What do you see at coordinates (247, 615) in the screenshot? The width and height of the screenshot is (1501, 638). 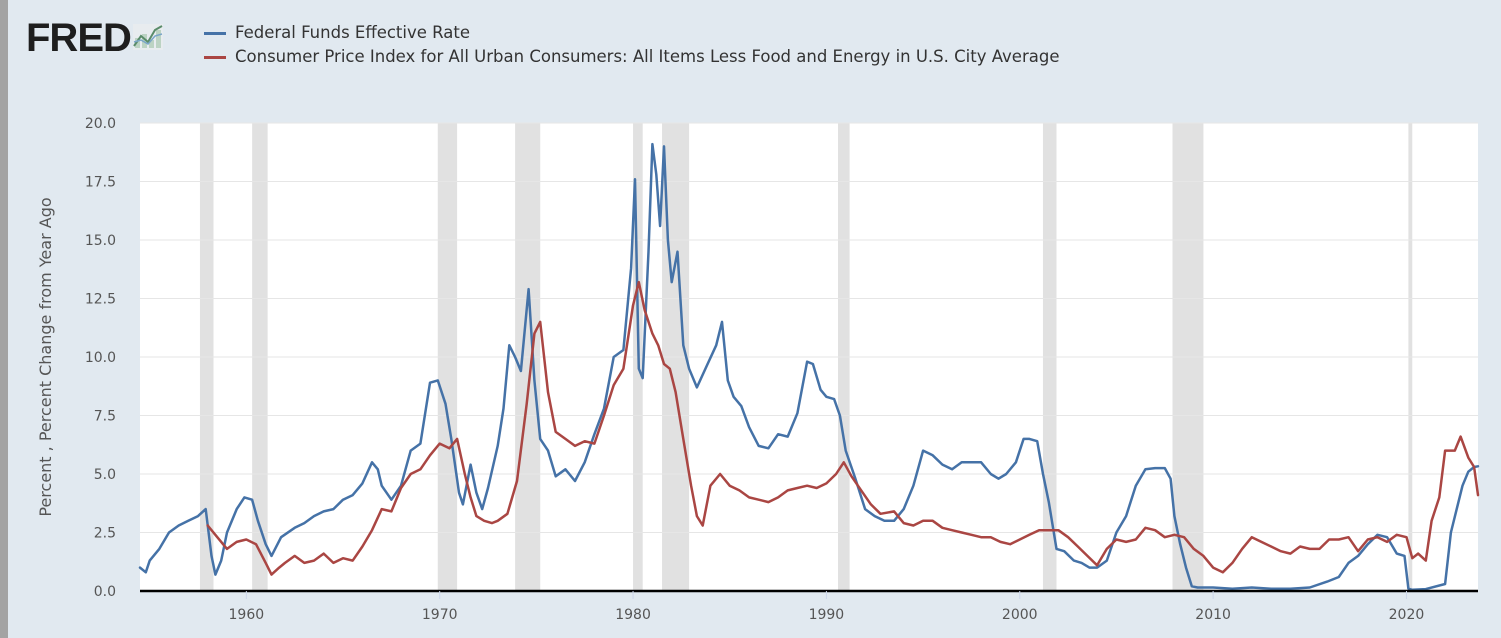 I see `x-tick-label: 1960` at bounding box center [247, 615].